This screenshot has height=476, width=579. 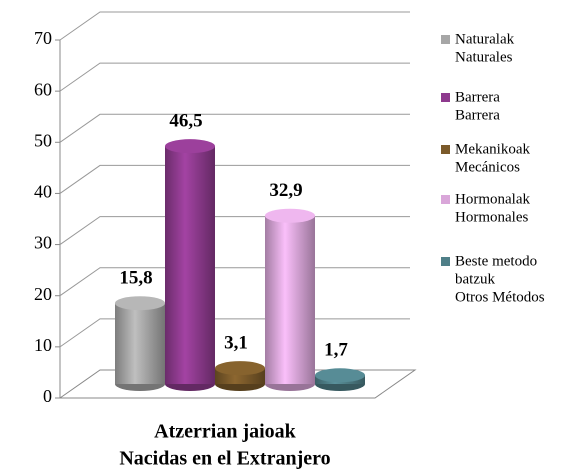 I want to click on y-tick-label: 70, so click(x=43, y=38).